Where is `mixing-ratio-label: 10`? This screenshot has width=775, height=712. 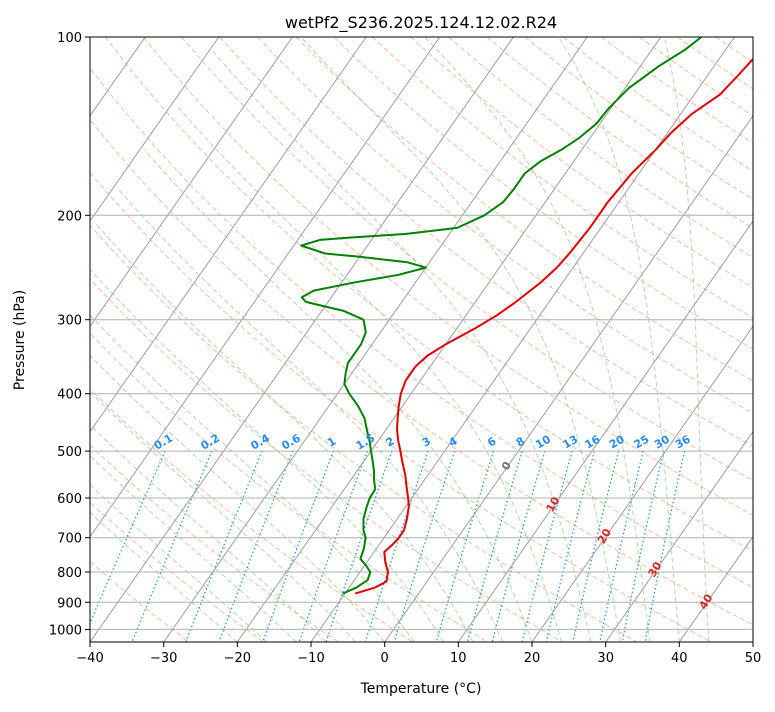 mixing-ratio-label: 10 is located at coordinates (543, 441).